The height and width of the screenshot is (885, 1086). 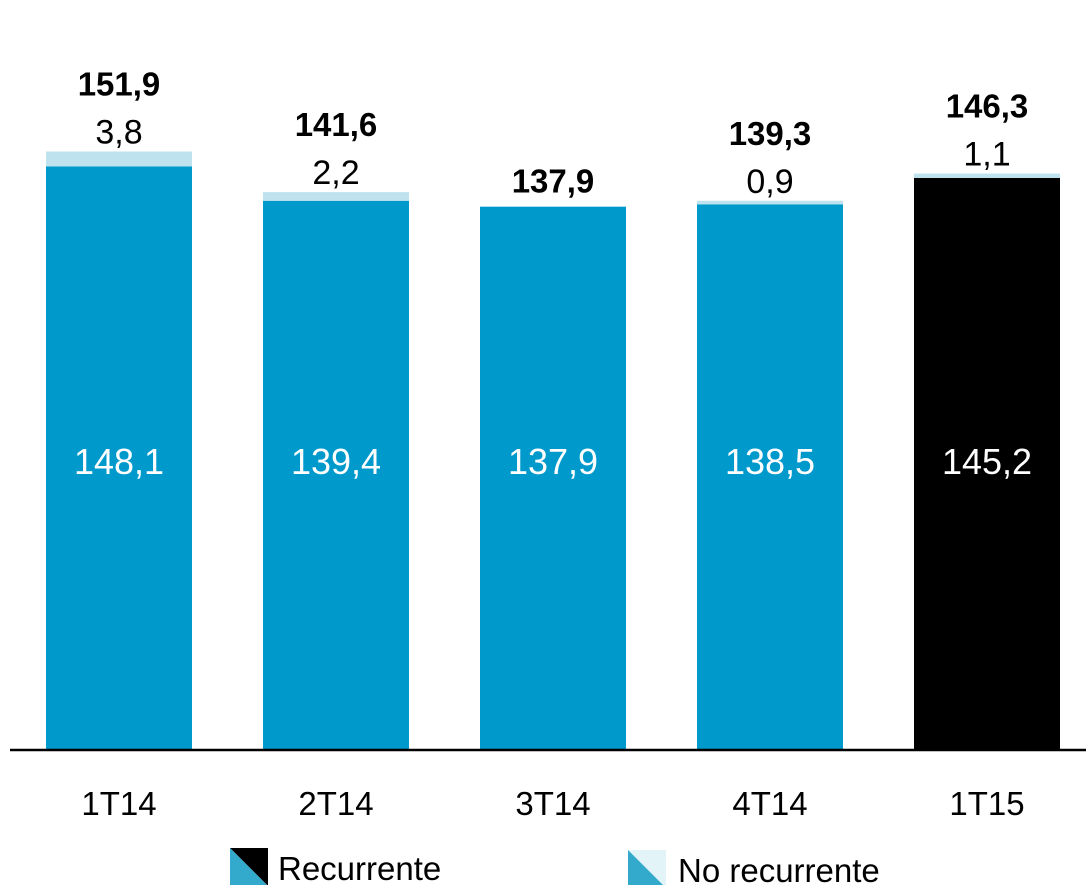 I want to click on data-label-no-recurrente: 0,9, so click(x=769, y=182).